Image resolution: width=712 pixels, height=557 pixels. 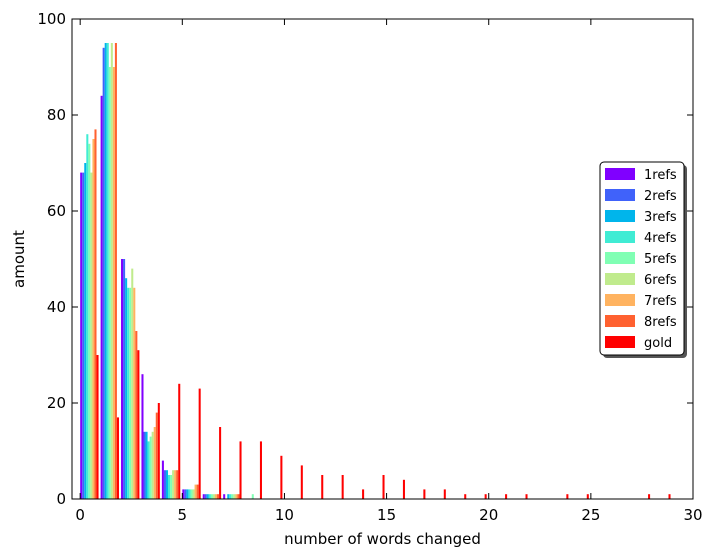 What do you see at coordinates (56, 115) in the screenshot?
I see `y-tick-label: 80` at bounding box center [56, 115].